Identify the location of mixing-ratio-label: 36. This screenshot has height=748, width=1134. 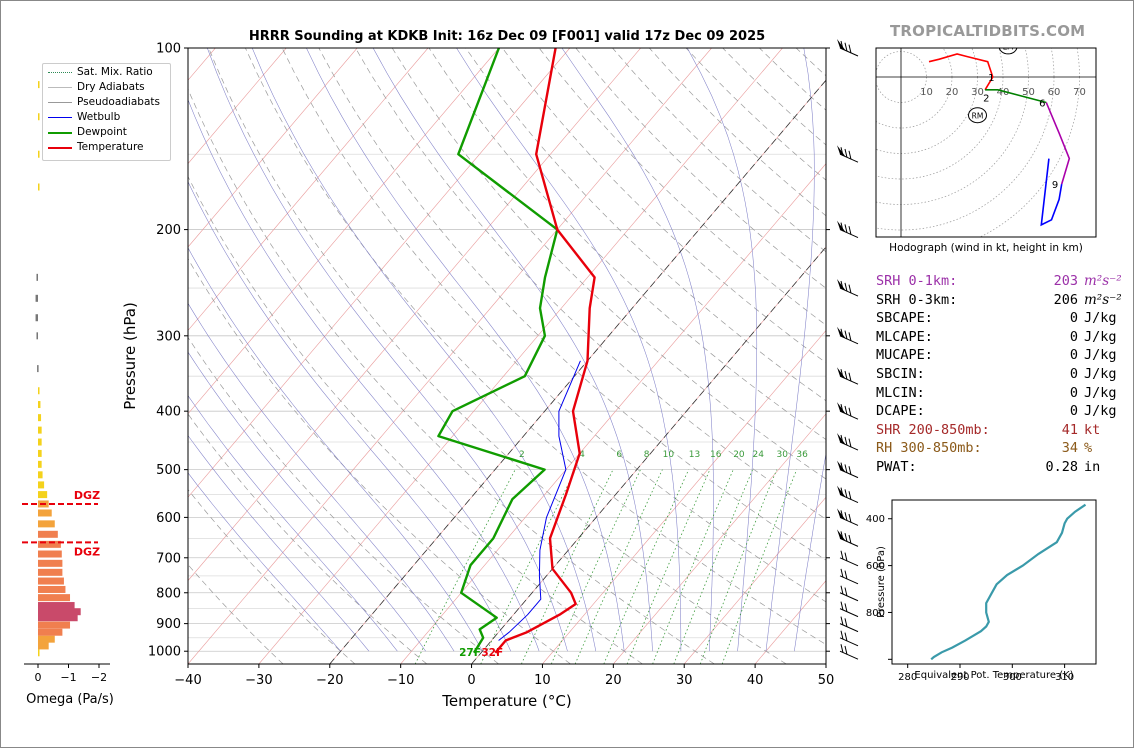
(802, 455).